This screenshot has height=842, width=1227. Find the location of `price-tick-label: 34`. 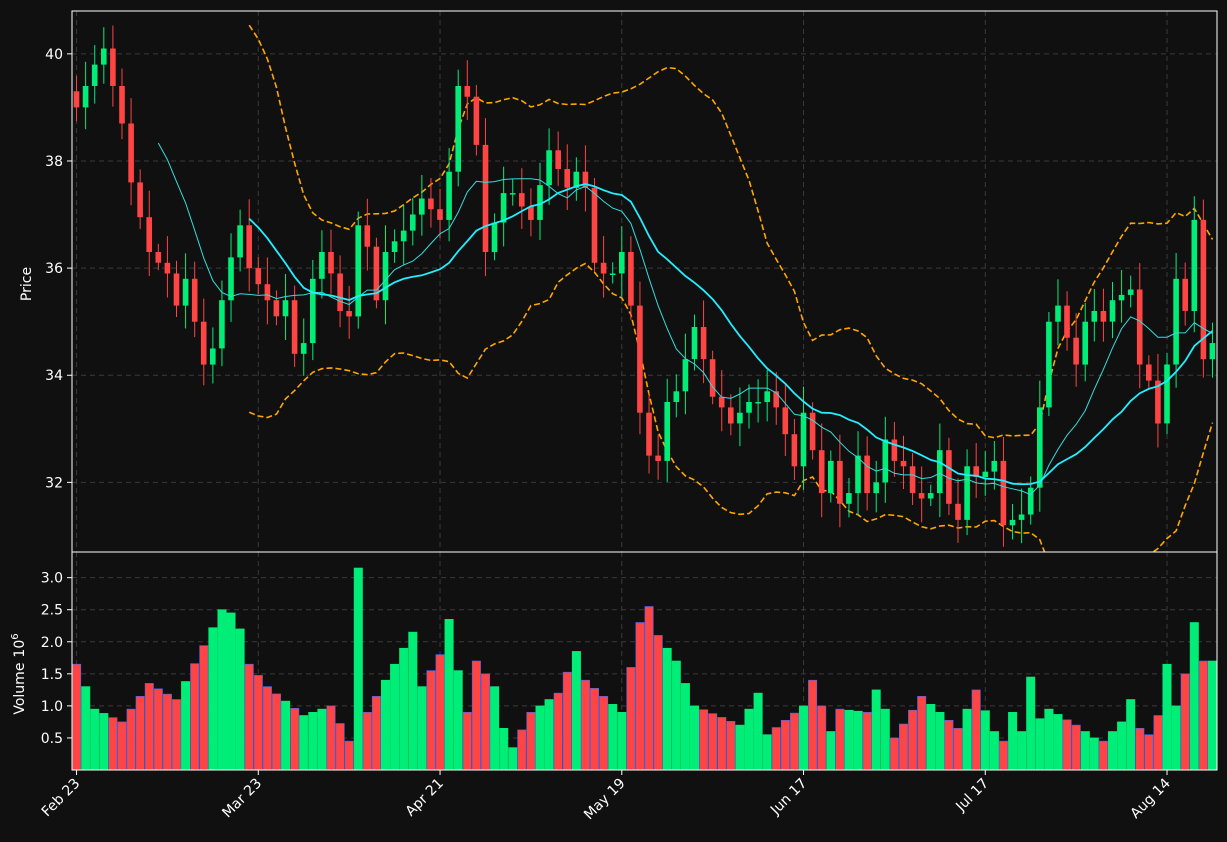

price-tick-label: 34 is located at coordinates (54, 376).